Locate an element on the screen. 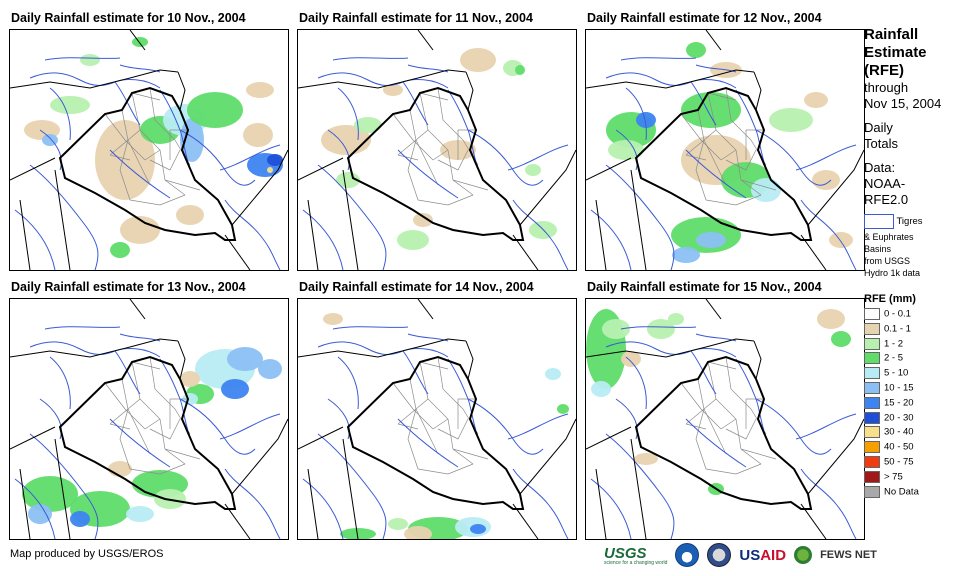  legend-row: 30 - 40 is located at coordinates (914, 433).